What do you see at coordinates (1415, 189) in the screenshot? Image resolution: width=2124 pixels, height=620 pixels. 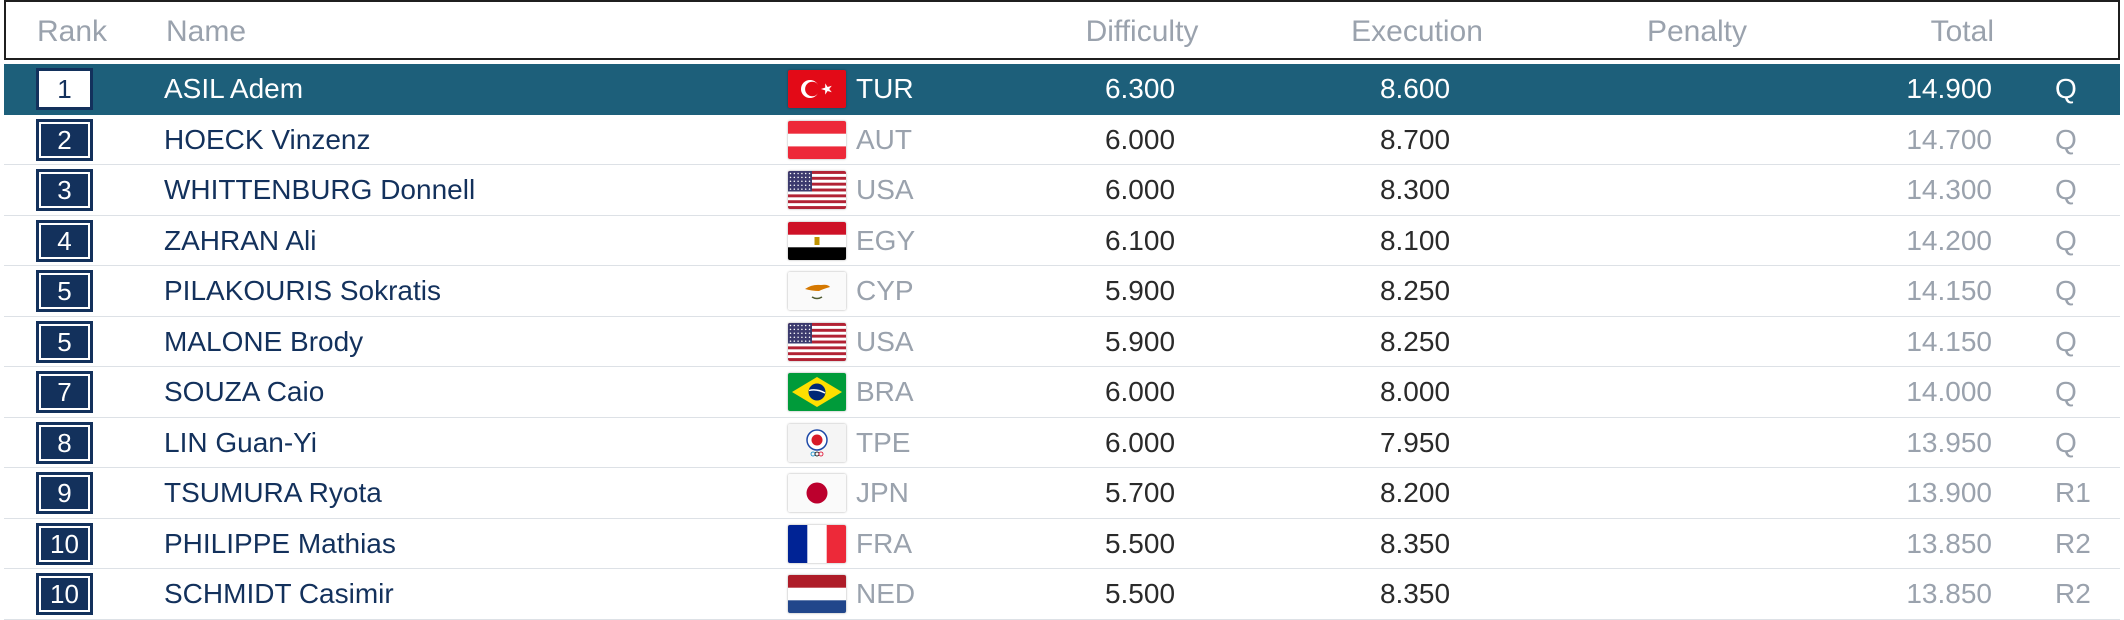 I see `execution-score: 8.300` at bounding box center [1415, 189].